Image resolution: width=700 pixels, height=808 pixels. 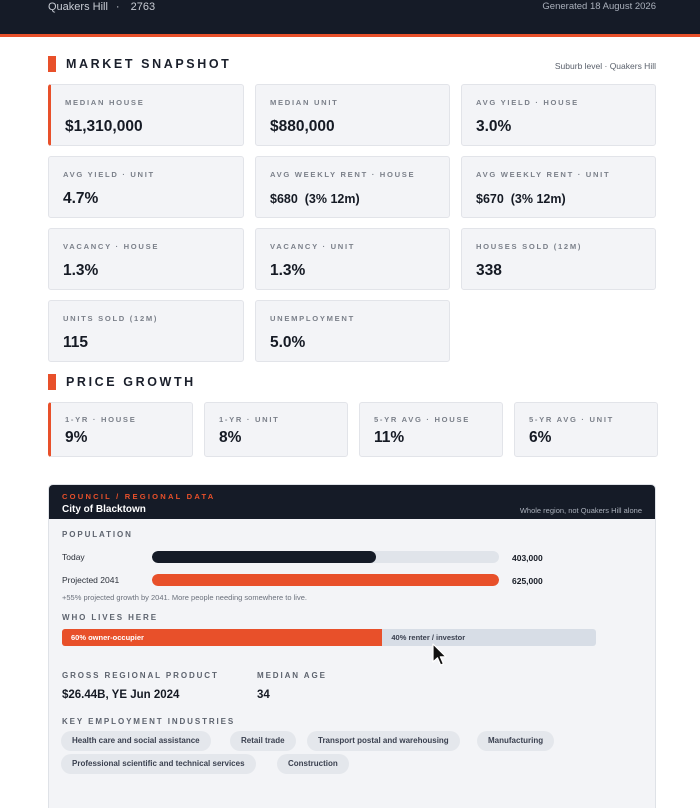 What do you see at coordinates (264, 557) in the screenshot?
I see `population-today-fill` at bounding box center [264, 557].